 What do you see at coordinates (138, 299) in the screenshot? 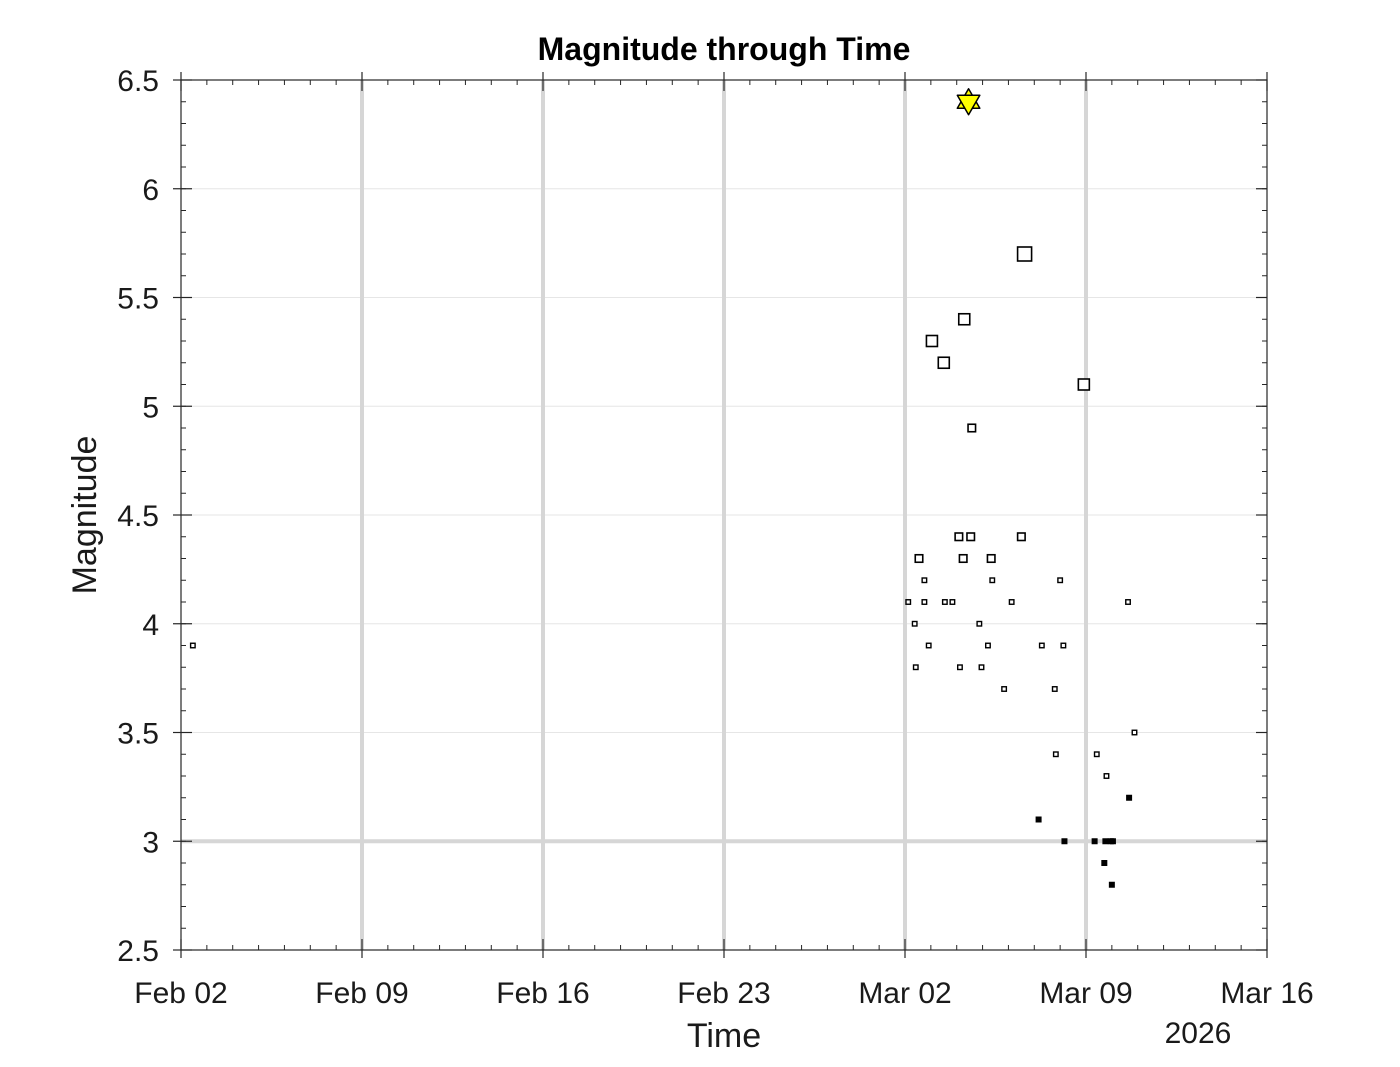
I see `y-tick-label: 5.5` at bounding box center [138, 299].